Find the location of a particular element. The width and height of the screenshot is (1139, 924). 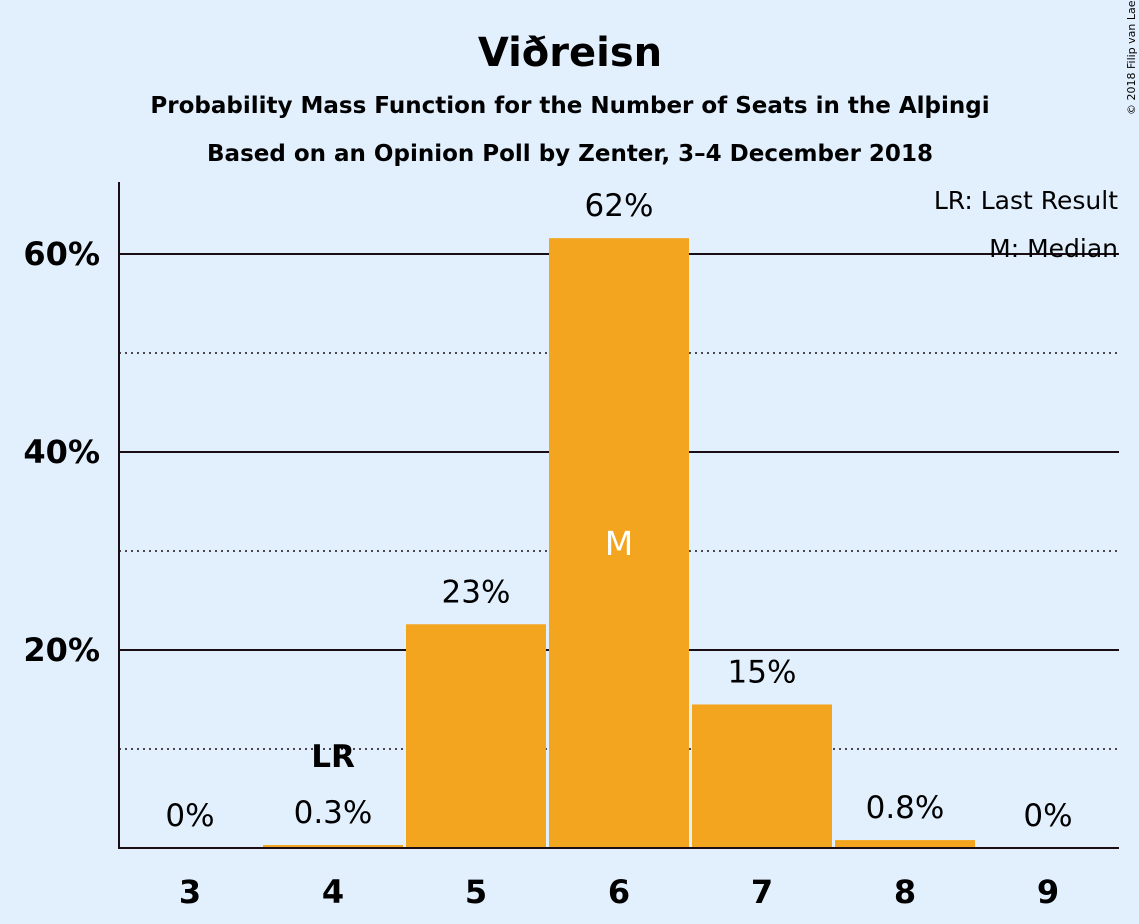

x-tick-label: 9 is located at coordinates (1048, 892).